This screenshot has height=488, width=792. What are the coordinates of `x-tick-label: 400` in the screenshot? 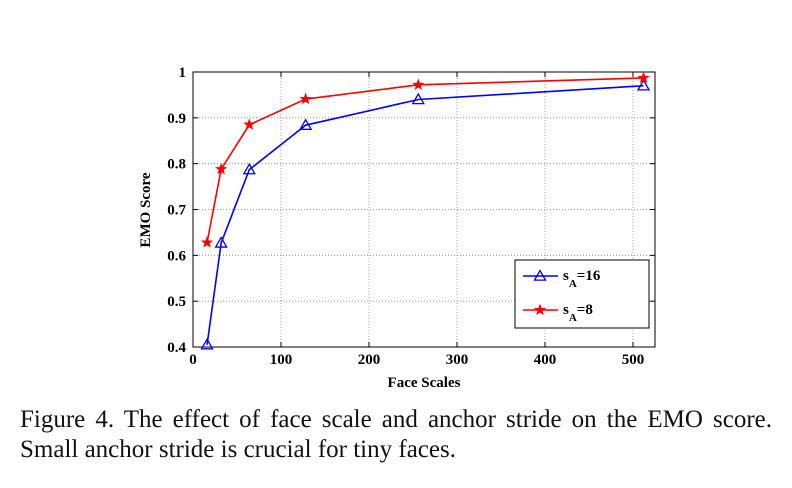 It's located at (545, 360).